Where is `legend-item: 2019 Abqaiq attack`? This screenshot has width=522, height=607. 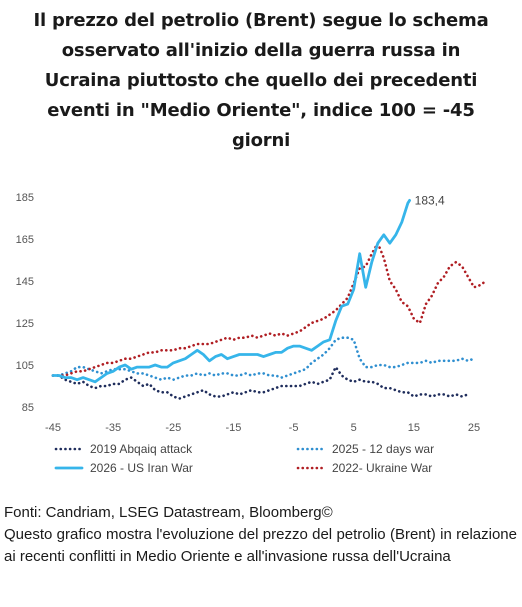 legend-item: 2019 Abqaiq attack is located at coordinates (123, 449).